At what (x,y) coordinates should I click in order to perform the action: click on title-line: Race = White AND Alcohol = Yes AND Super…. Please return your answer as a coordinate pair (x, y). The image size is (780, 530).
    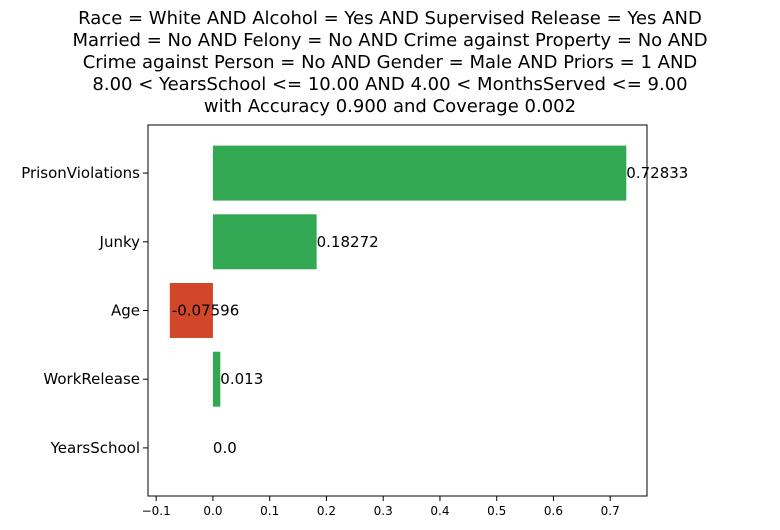
    Looking at the image, I should click on (390, 18).